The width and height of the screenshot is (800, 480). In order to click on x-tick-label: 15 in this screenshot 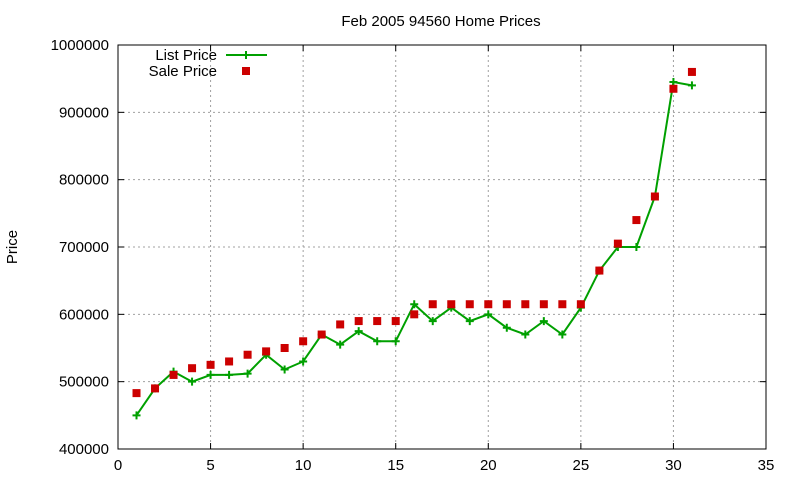, I will do `click(395, 465)`.